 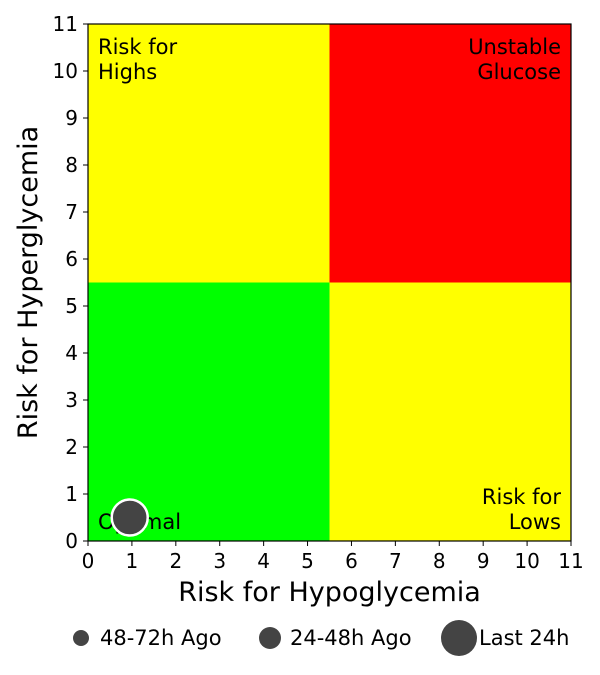 I want to click on x-tick-label: 1, so click(x=132, y=561).